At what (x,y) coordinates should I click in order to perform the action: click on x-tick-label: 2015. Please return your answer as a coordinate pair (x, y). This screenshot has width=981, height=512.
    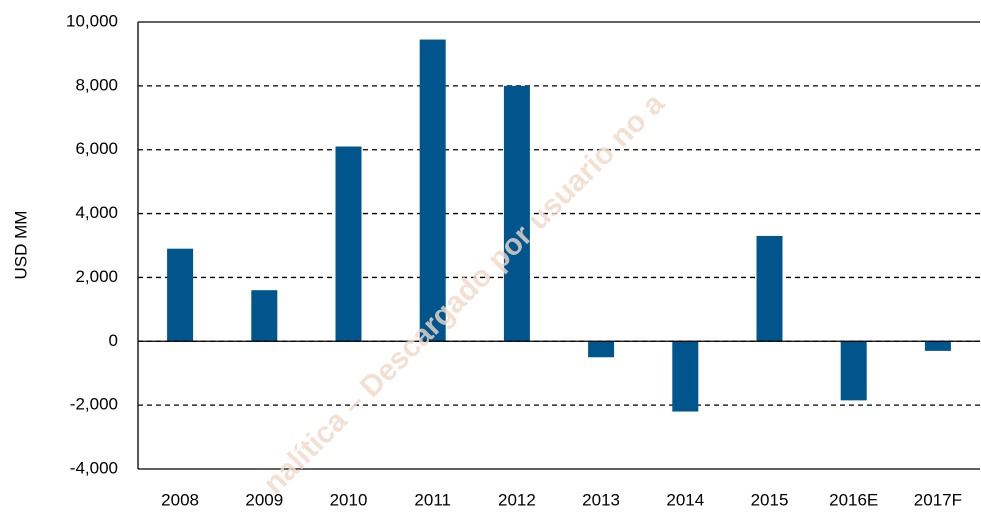
    Looking at the image, I should click on (770, 499).